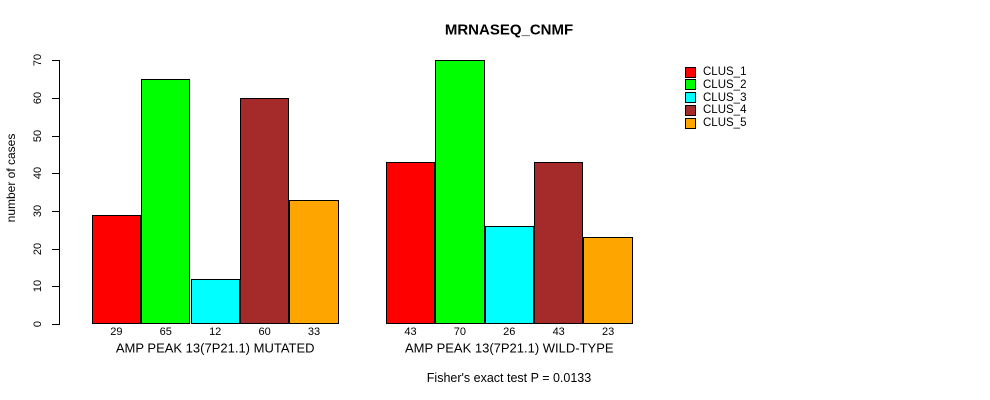  Describe the element at coordinates (215, 348) in the screenshot. I see `category-label: AMP PEAK 13(7P21.1) MUTATED` at that location.